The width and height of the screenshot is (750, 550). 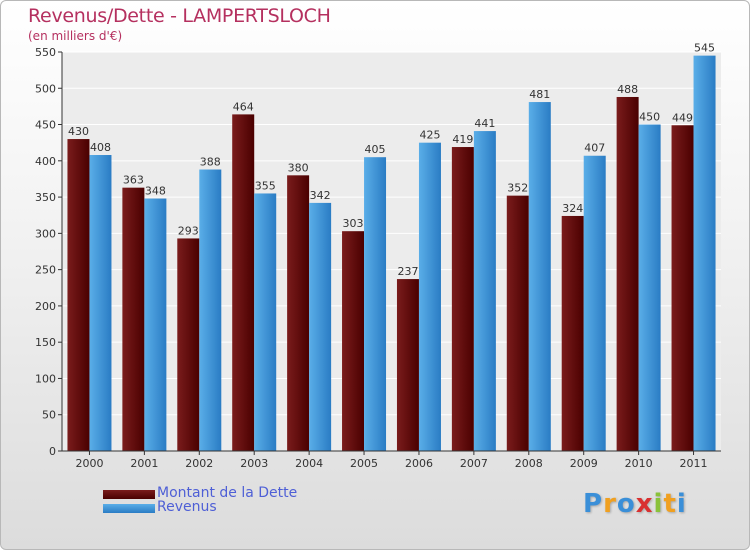 What do you see at coordinates (45, 197) in the screenshot?
I see `y-tick-label: 350` at bounding box center [45, 197].